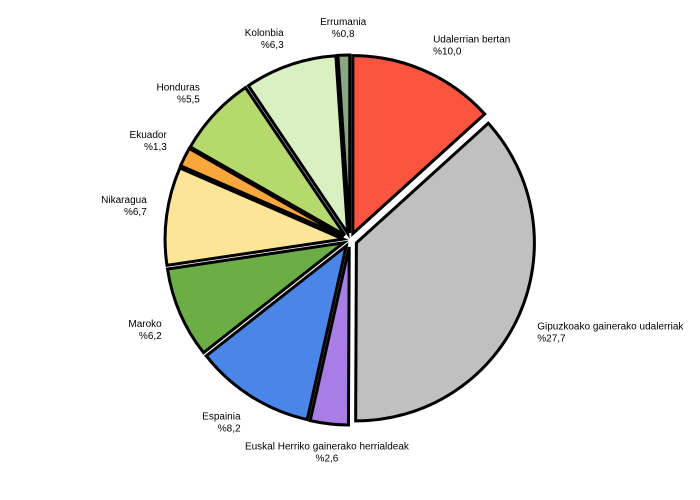 The height and width of the screenshot is (500, 700). Describe the element at coordinates (610, 326) in the screenshot. I see `slice-label: Gipuzkoako gainerako udalerriak` at that location.